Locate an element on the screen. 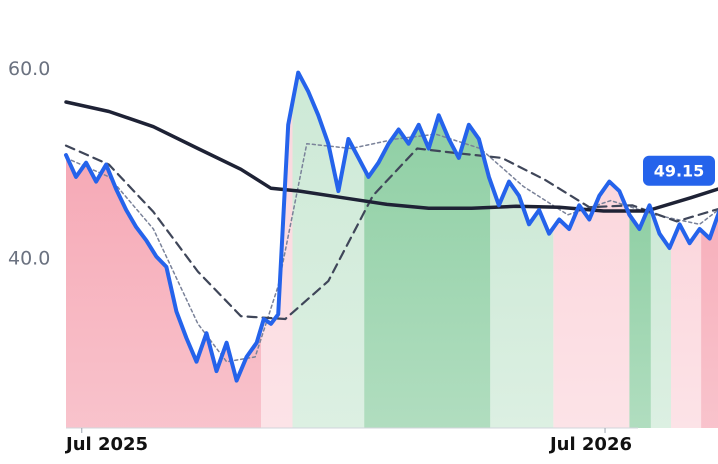 The width and height of the screenshot is (718, 464). last-value-badge-box is located at coordinates (679, 170).